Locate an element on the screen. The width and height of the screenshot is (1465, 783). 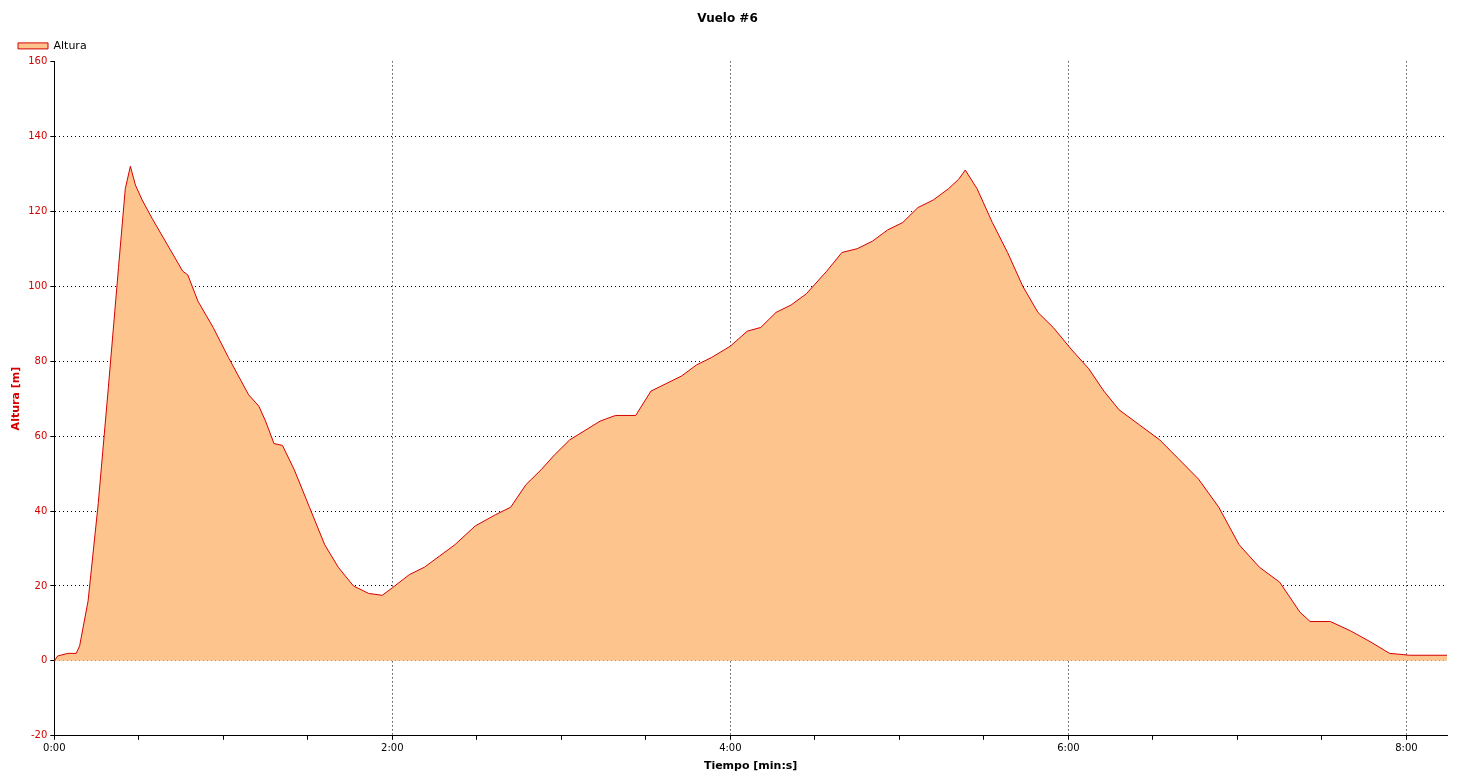
x-tick-label: 8:00 is located at coordinates (1406, 748).